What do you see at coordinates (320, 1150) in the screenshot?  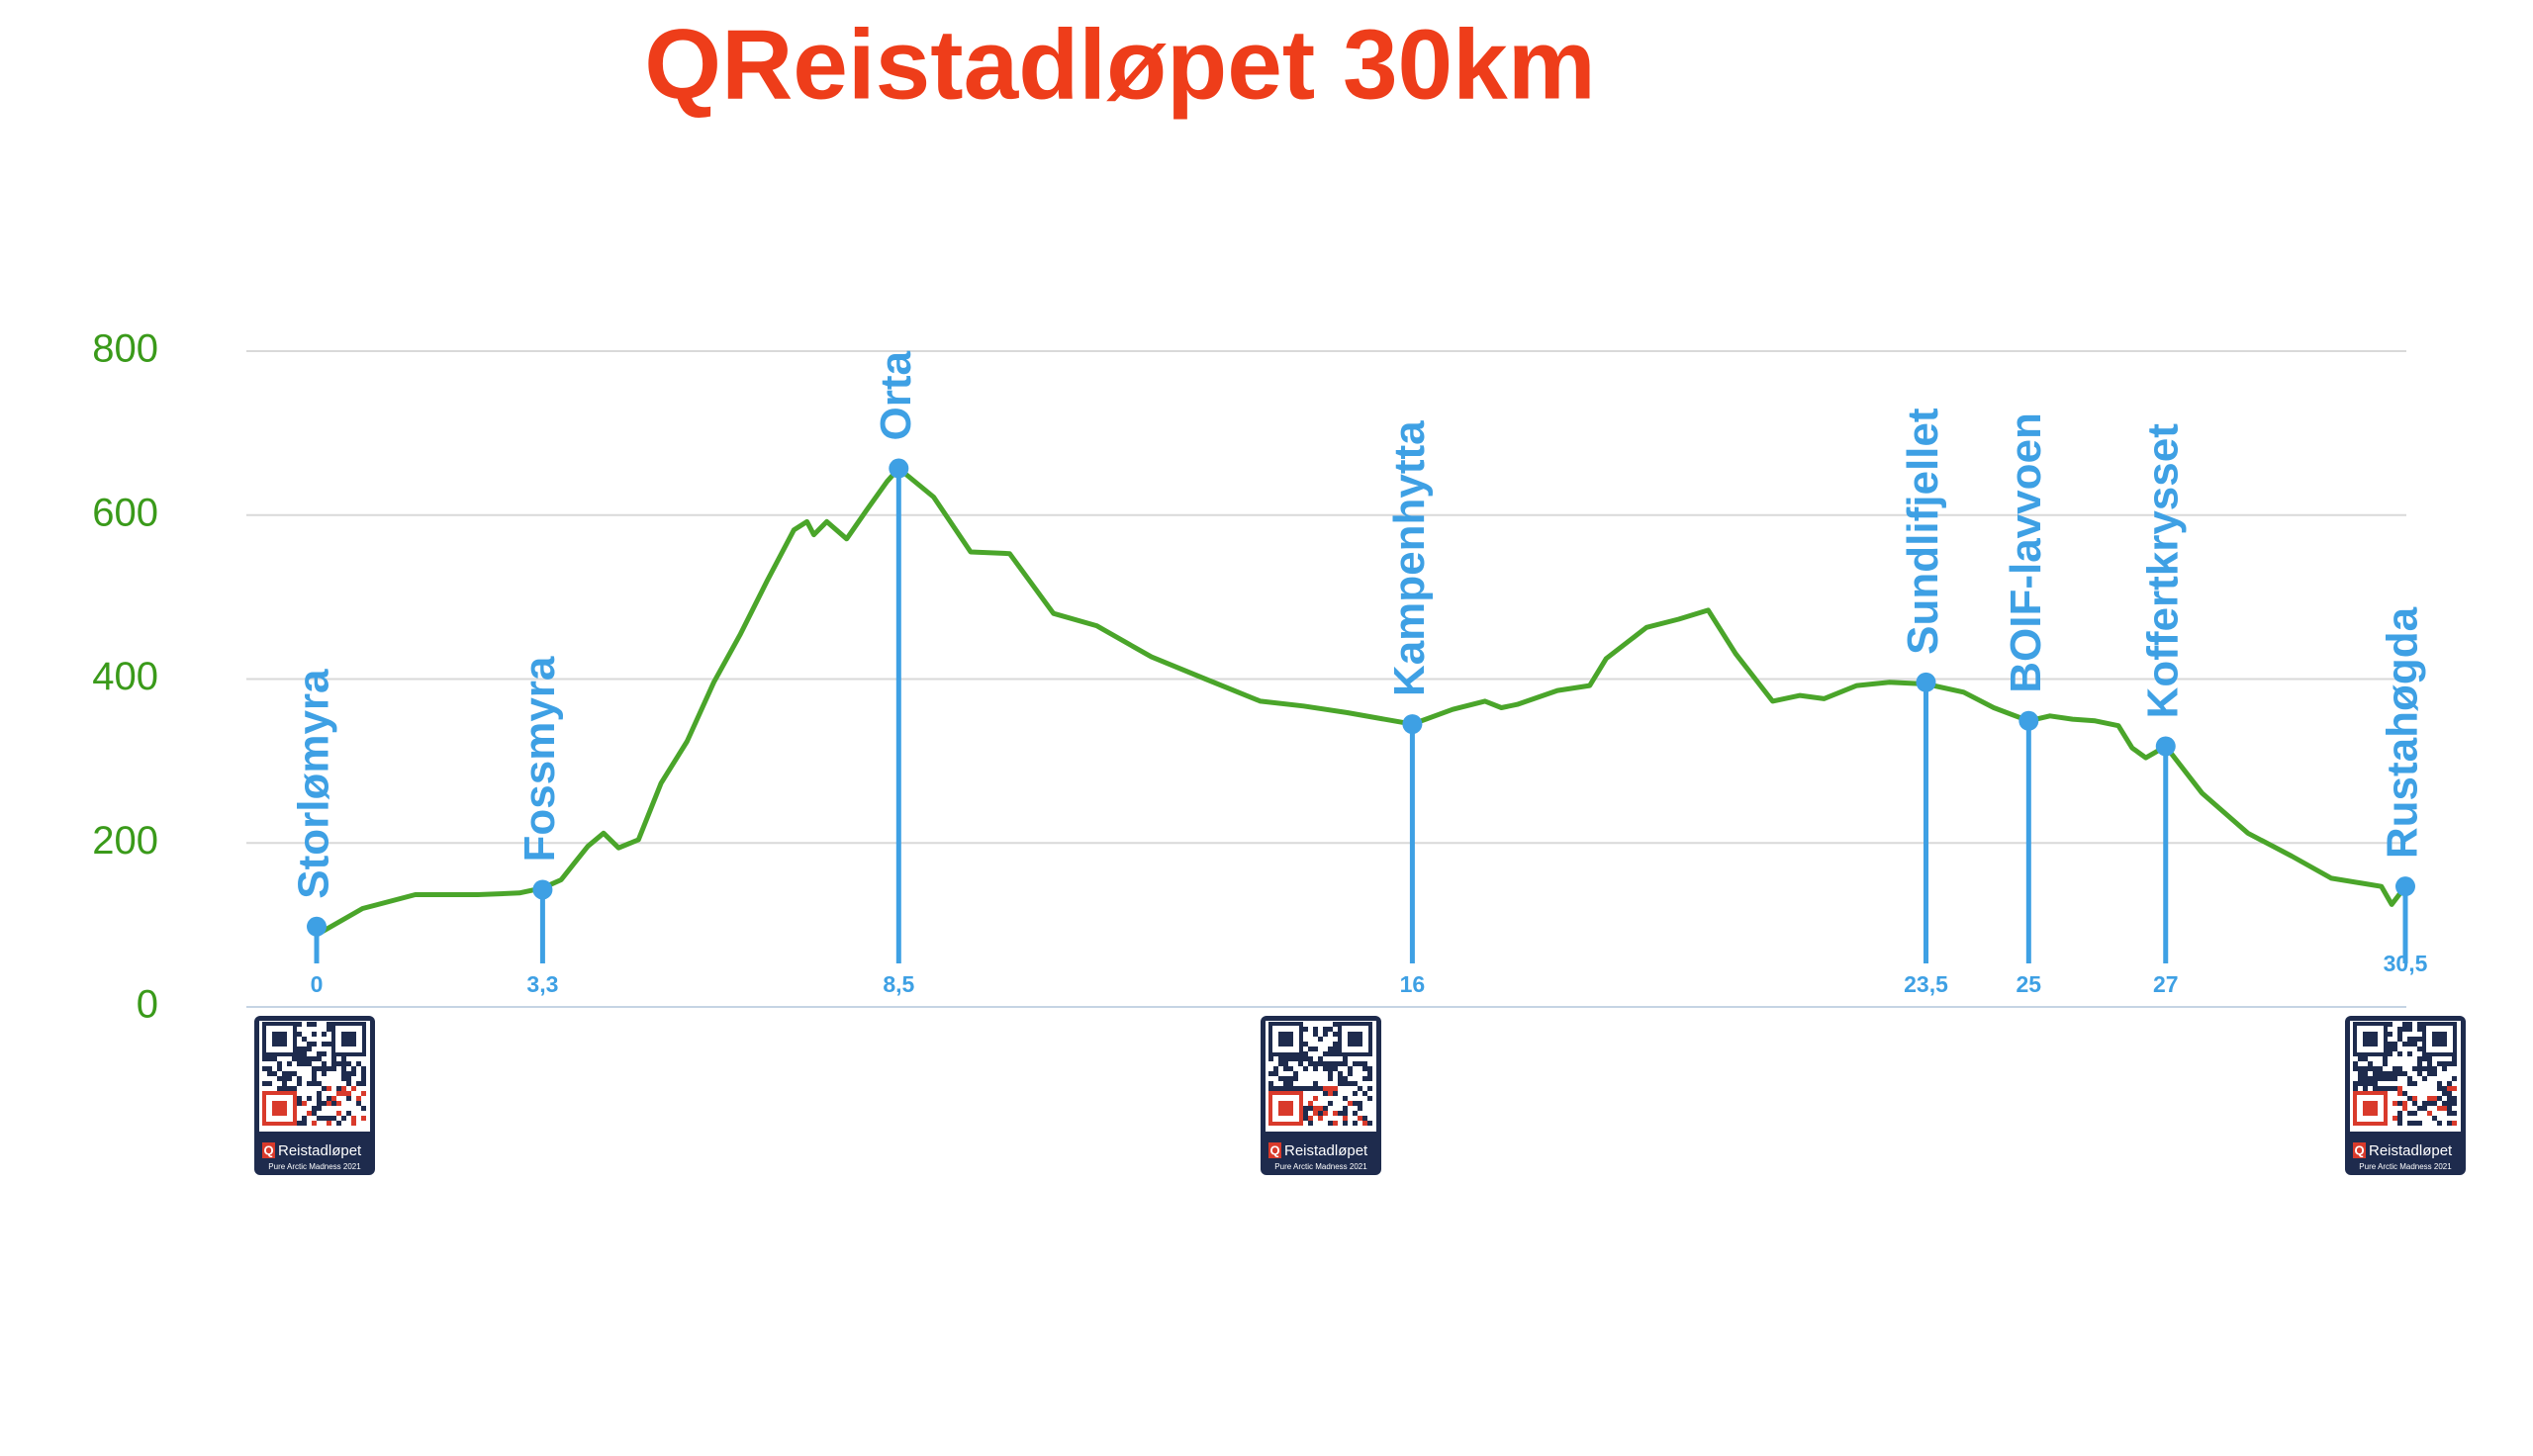 I see `badge-title: Reistadløpet` at bounding box center [320, 1150].